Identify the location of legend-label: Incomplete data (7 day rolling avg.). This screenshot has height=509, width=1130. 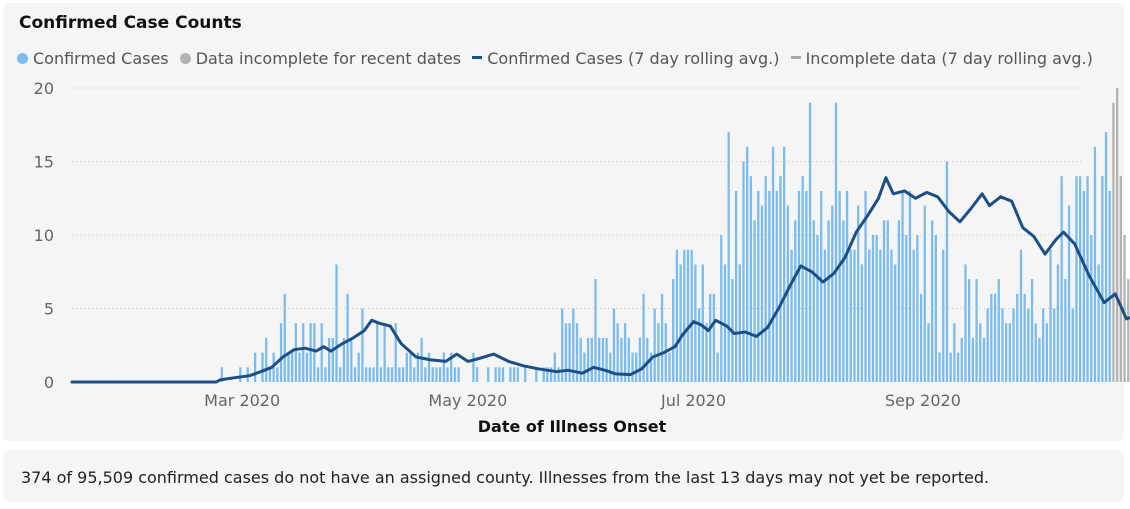
(949, 58).